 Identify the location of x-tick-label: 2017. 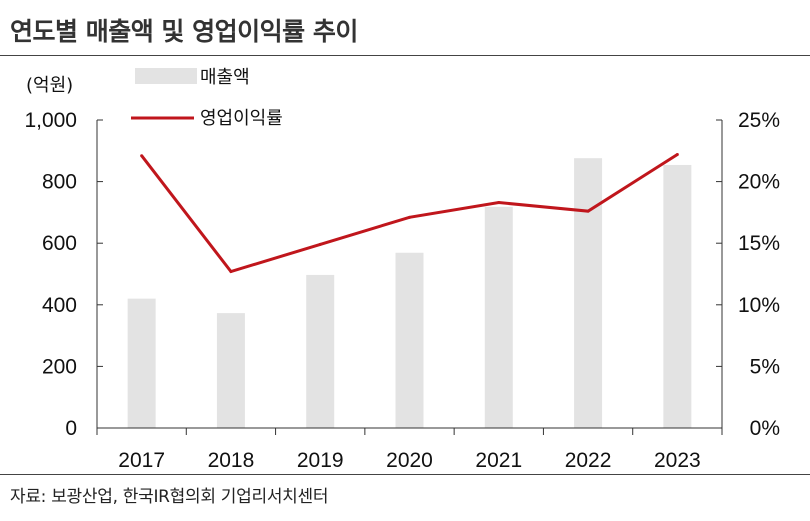
(141, 460).